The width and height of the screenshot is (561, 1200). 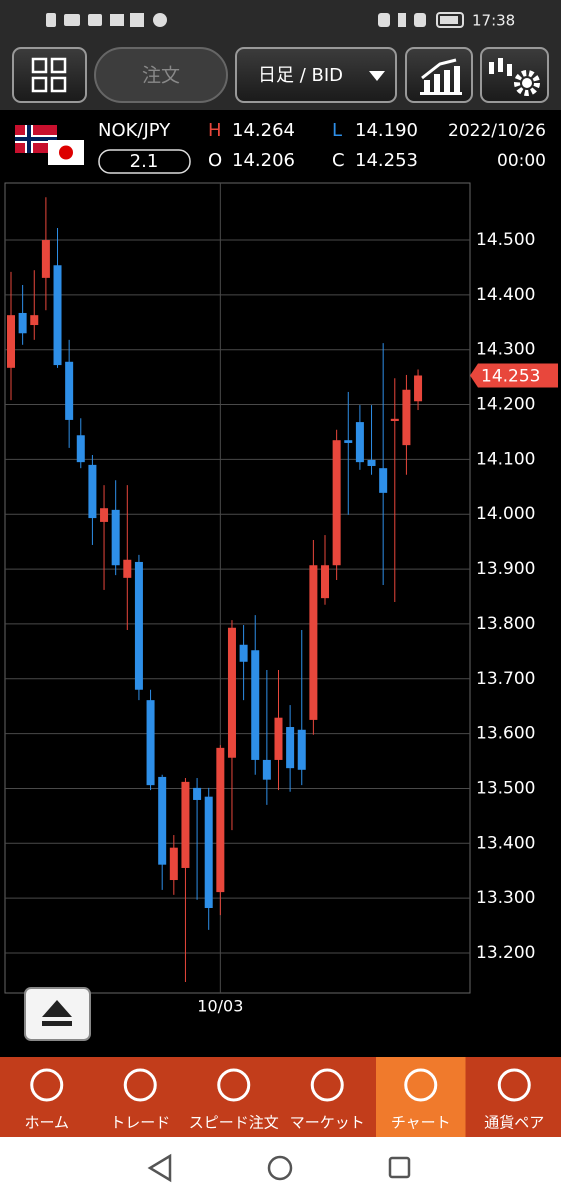 I want to click on y-tick-label: 13.500, so click(x=505, y=788).